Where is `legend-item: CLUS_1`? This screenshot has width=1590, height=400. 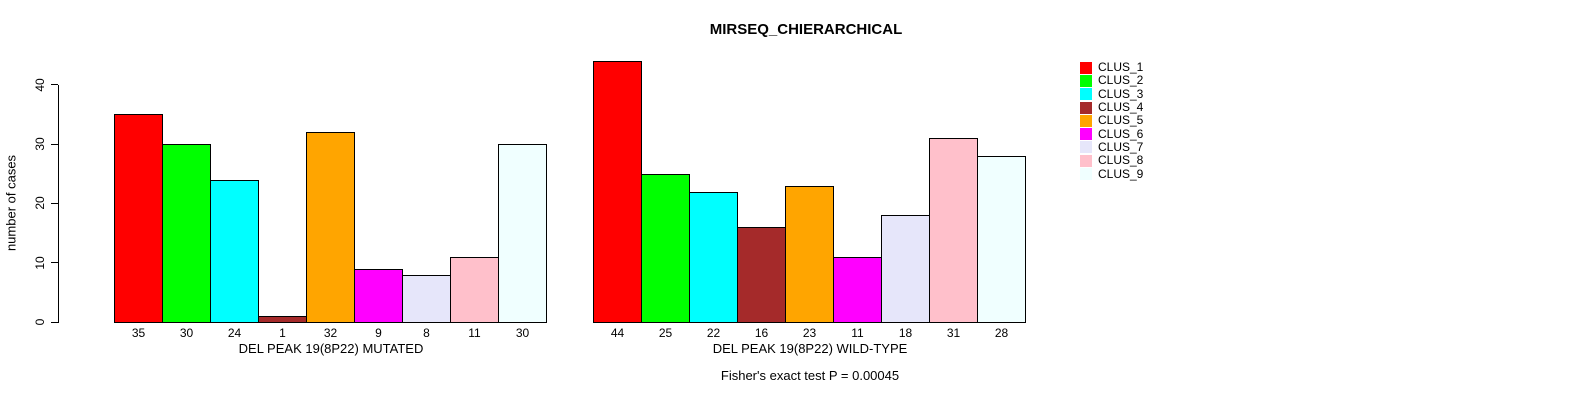 legend-item: CLUS_1 is located at coordinates (1111, 67).